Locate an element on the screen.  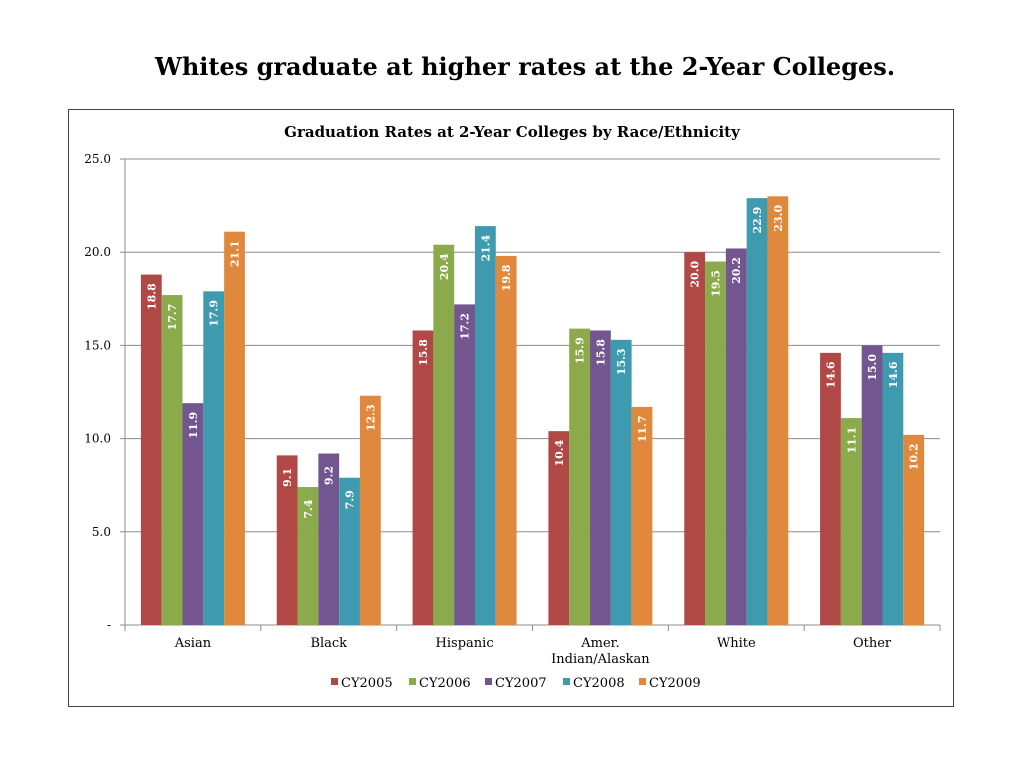
legend-swatch-cy2005 is located at coordinates (334, 681).